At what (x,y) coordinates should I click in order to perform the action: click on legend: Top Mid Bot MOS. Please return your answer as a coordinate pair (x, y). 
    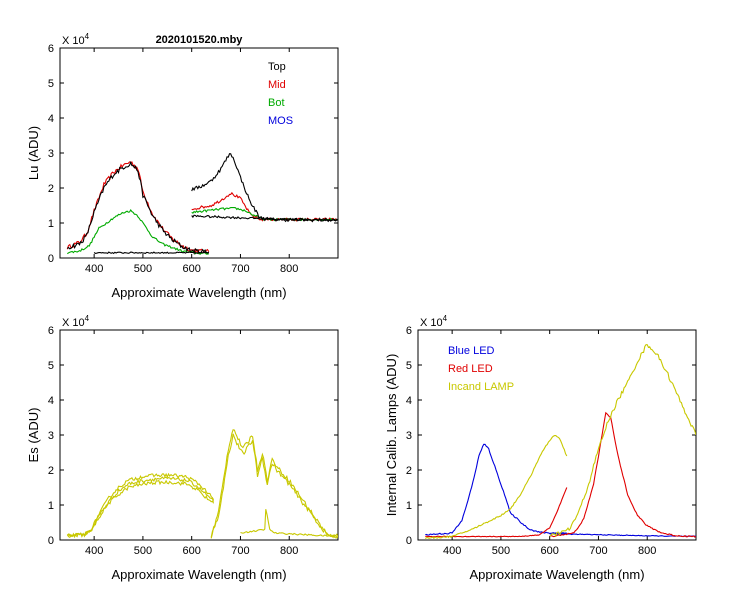
    Looking at the image, I should click on (280, 94).